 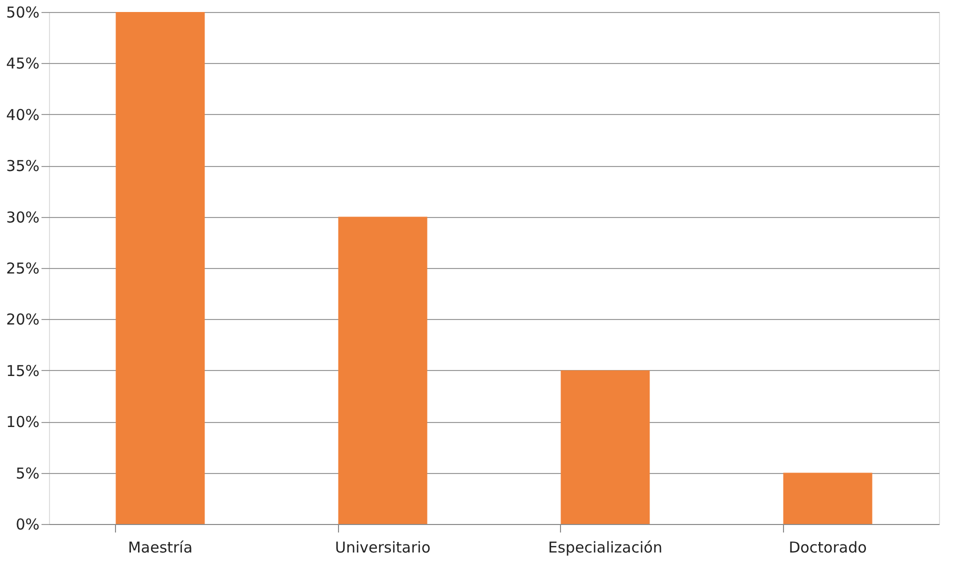 I want to click on x-tick-label: Universitario, so click(x=382, y=547).